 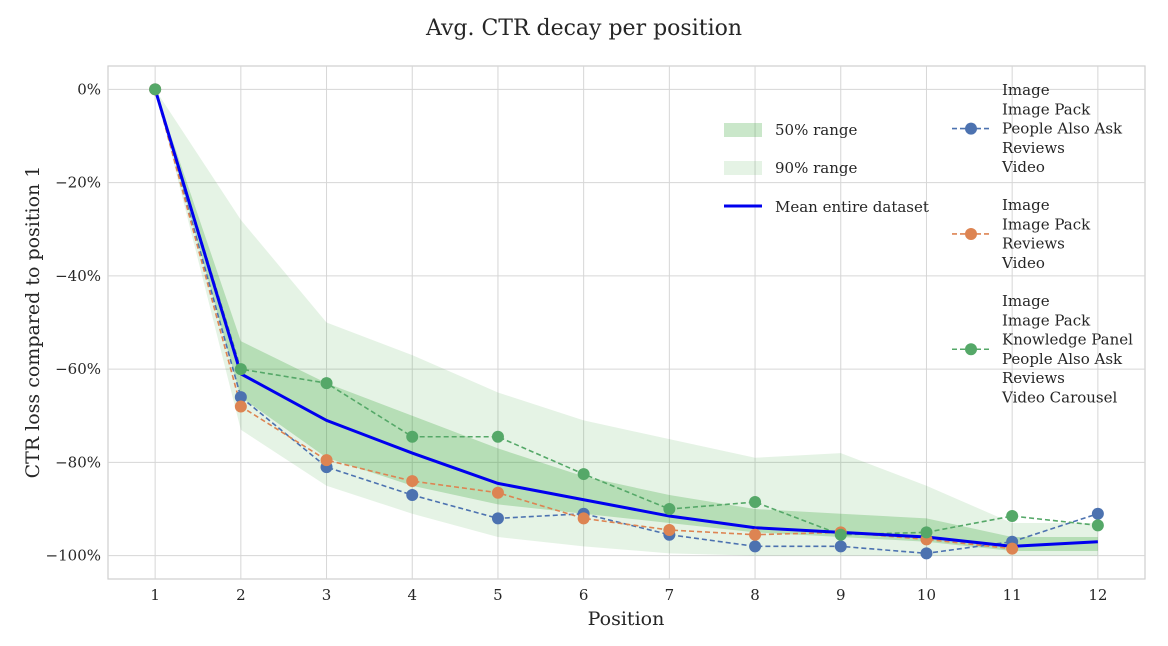 What do you see at coordinates (841, 595) in the screenshot?
I see `x-tick-label: 9` at bounding box center [841, 595].